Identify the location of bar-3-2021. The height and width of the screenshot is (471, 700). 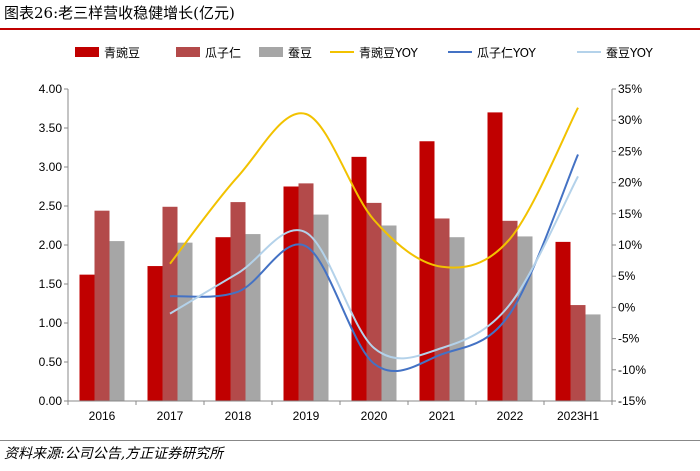
(457, 319).